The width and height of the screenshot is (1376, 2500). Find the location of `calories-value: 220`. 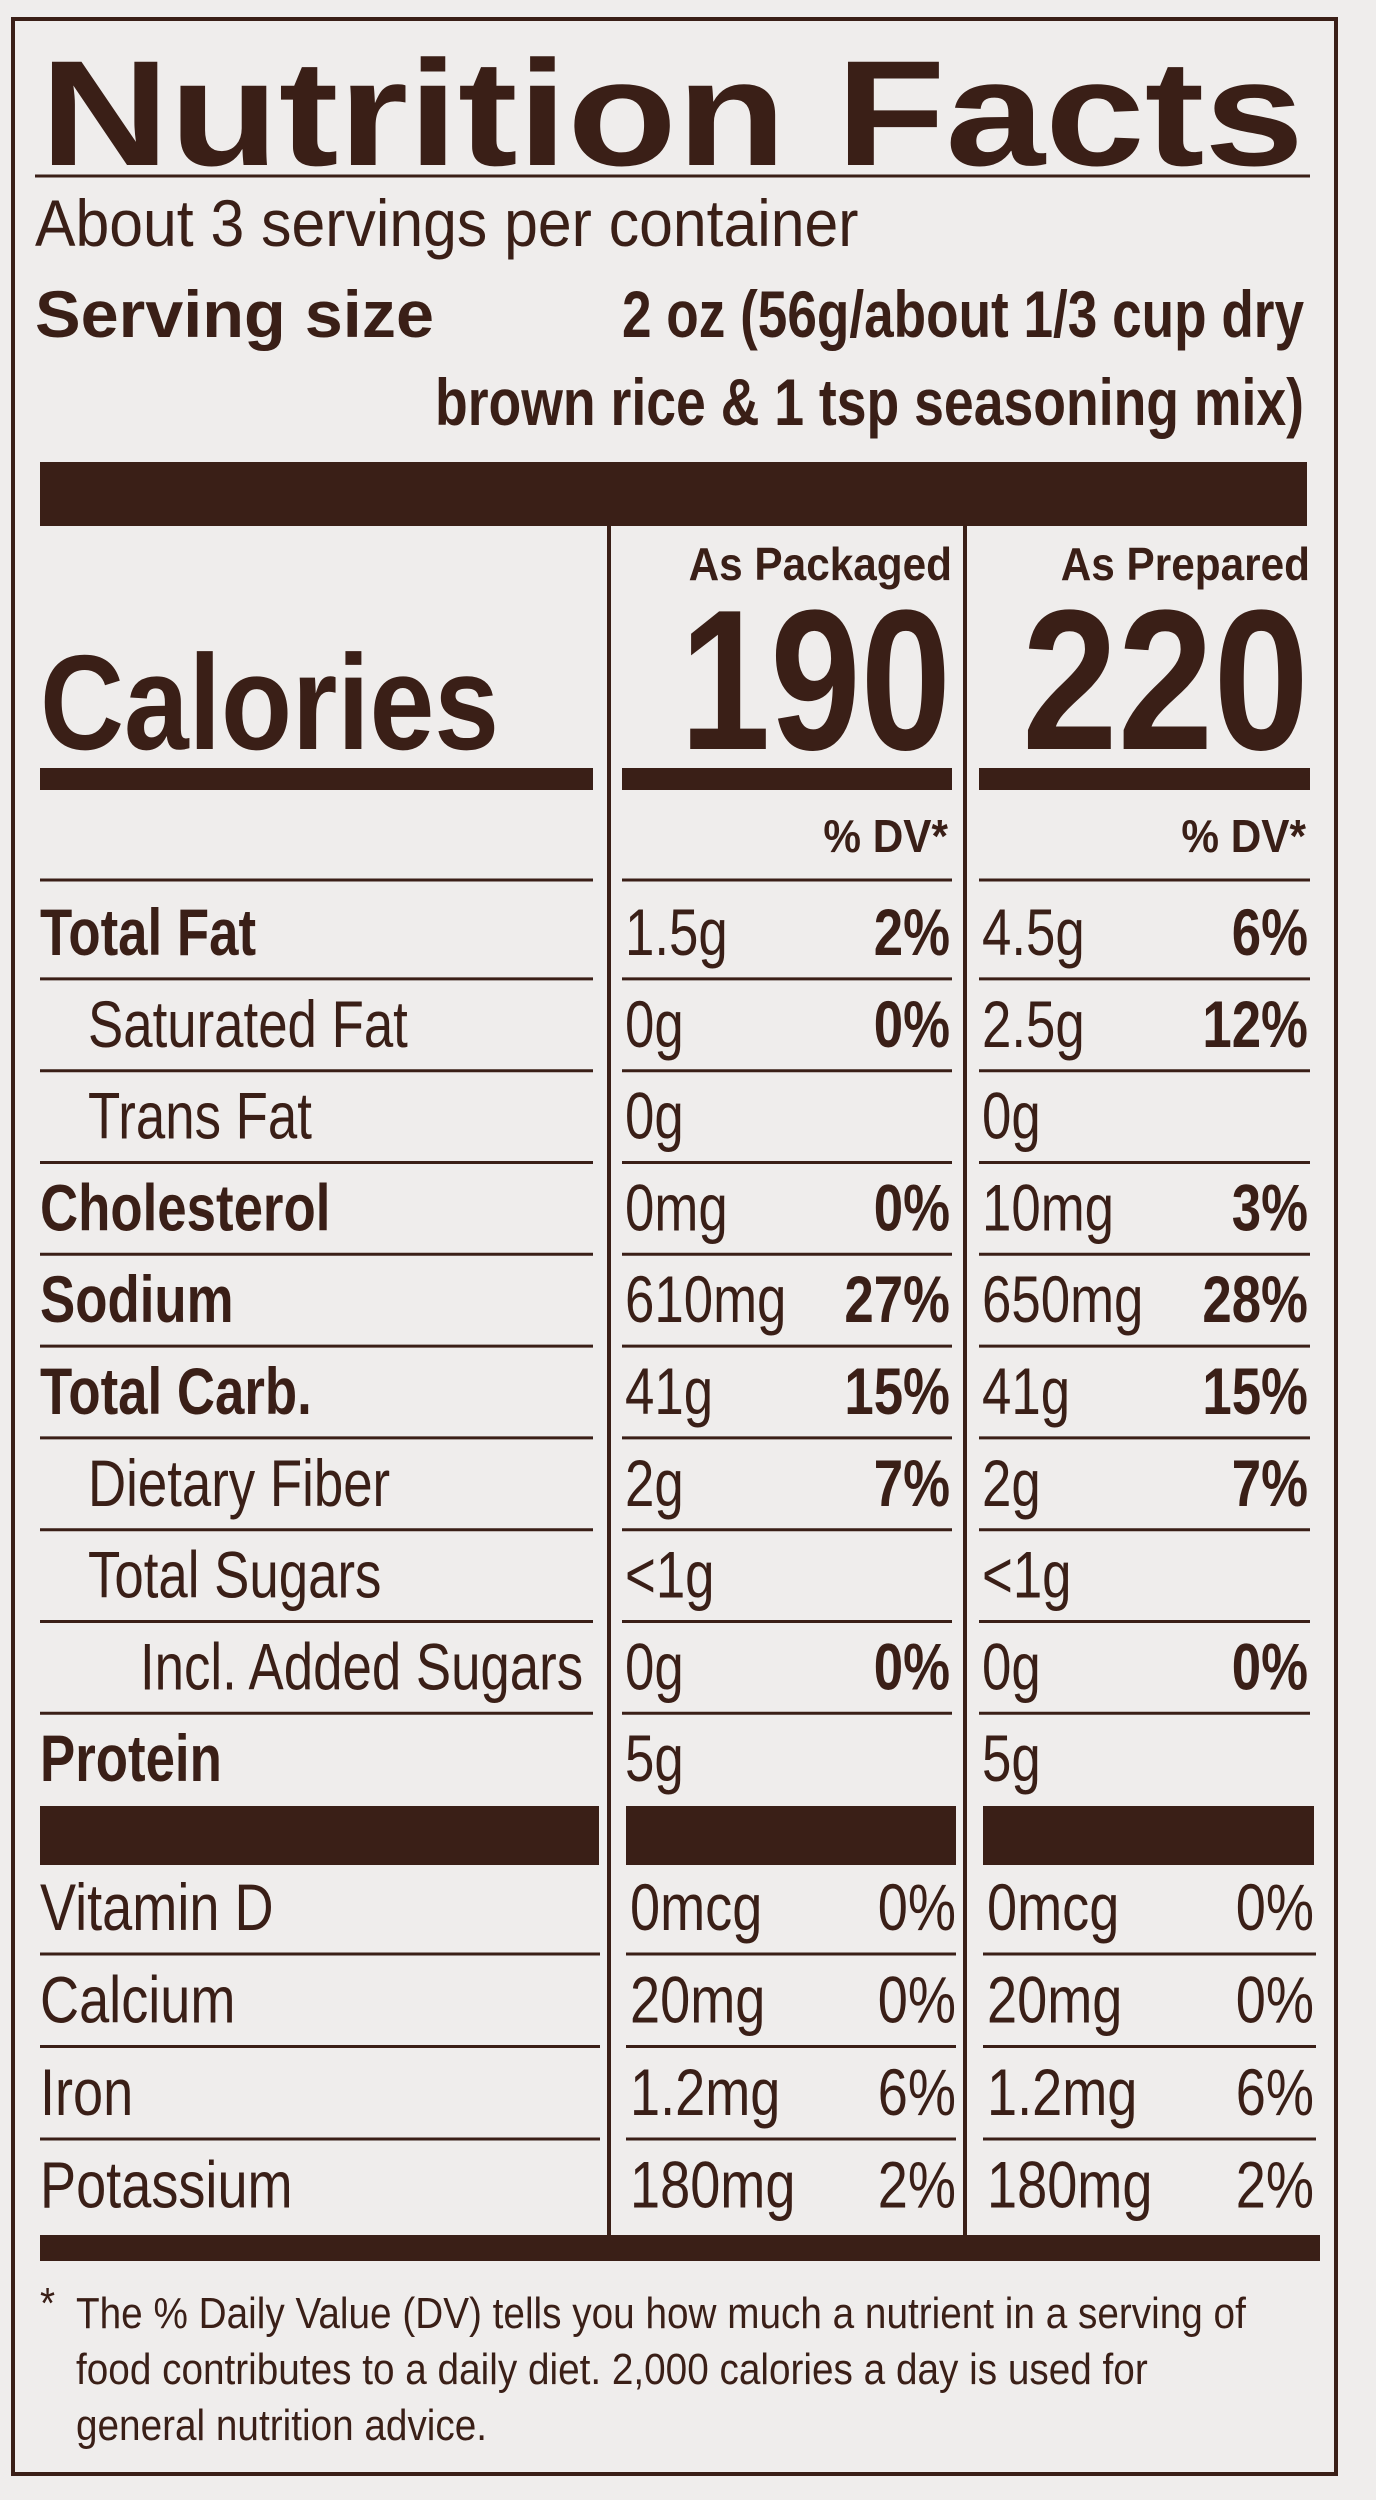

calories-value: 220 is located at coordinates (1165, 680).